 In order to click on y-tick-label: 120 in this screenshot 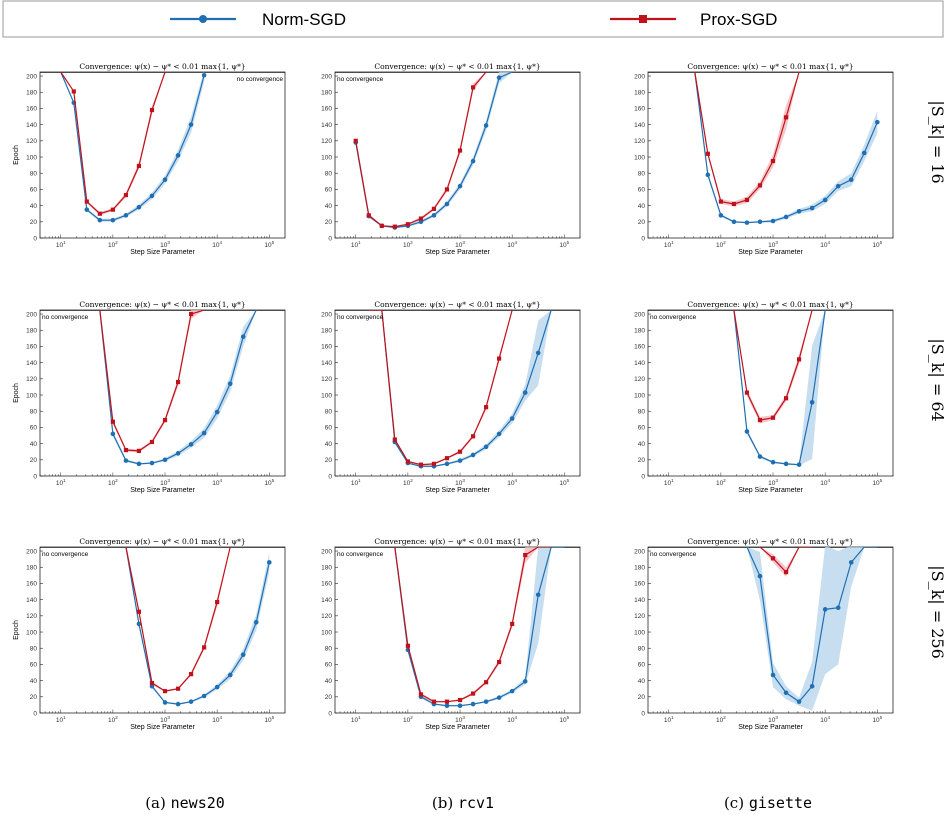, I will do `click(326, 141)`.